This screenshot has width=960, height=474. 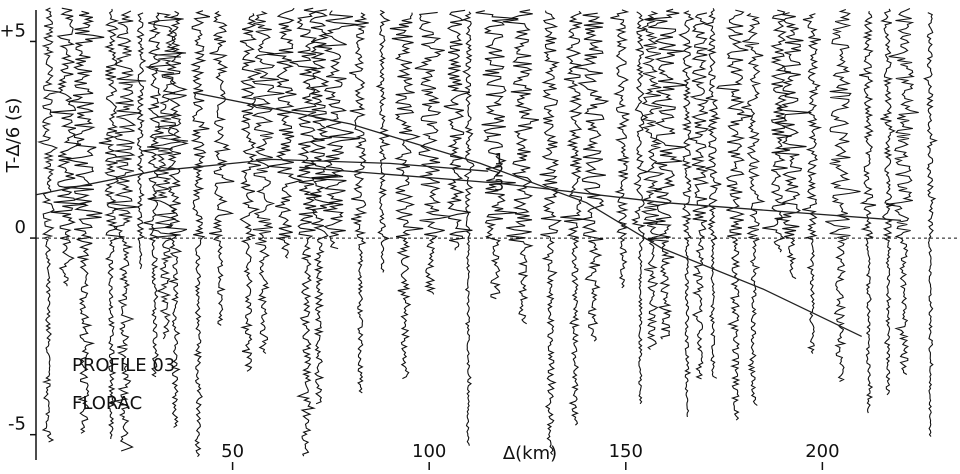 What do you see at coordinates (530, 453) in the screenshot?
I see `x-axis-label: Δ(km)` at bounding box center [530, 453].